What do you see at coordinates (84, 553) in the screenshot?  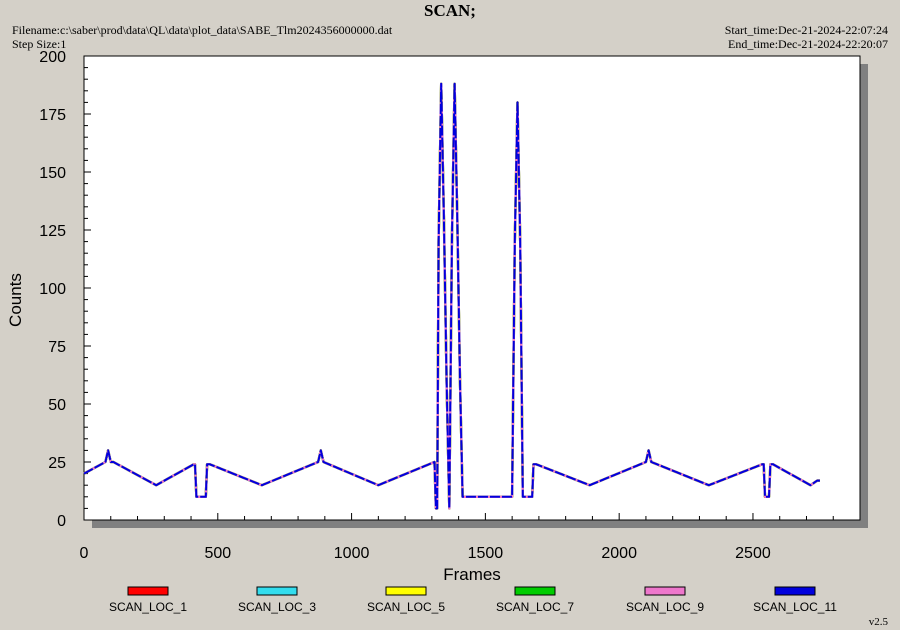 I see `x-tick-label: 0` at bounding box center [84, 553].